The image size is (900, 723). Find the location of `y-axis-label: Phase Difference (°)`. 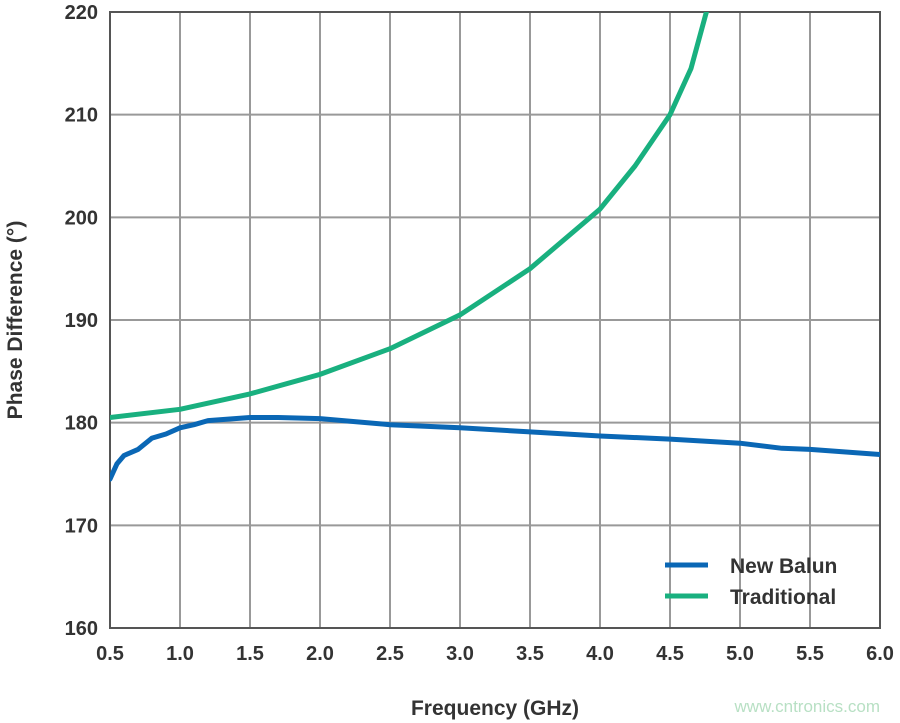

y-axis-label: Phase Difference (°) is located at coordinates (15, 320).